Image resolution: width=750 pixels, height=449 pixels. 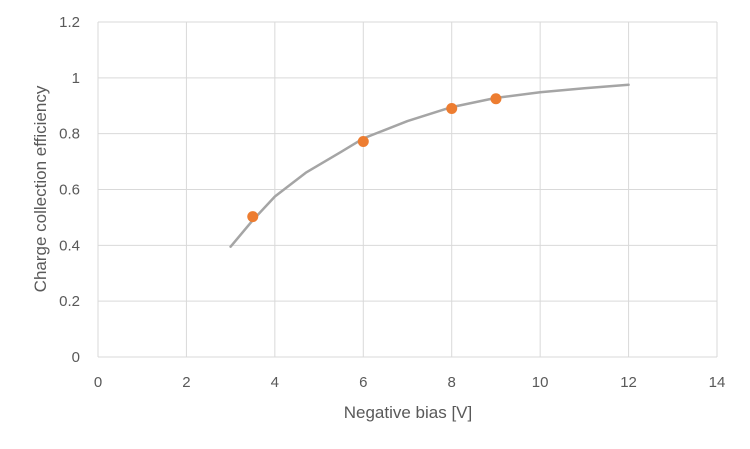 I want to click on x-tick-label: 10, so click(x=540, y=382).